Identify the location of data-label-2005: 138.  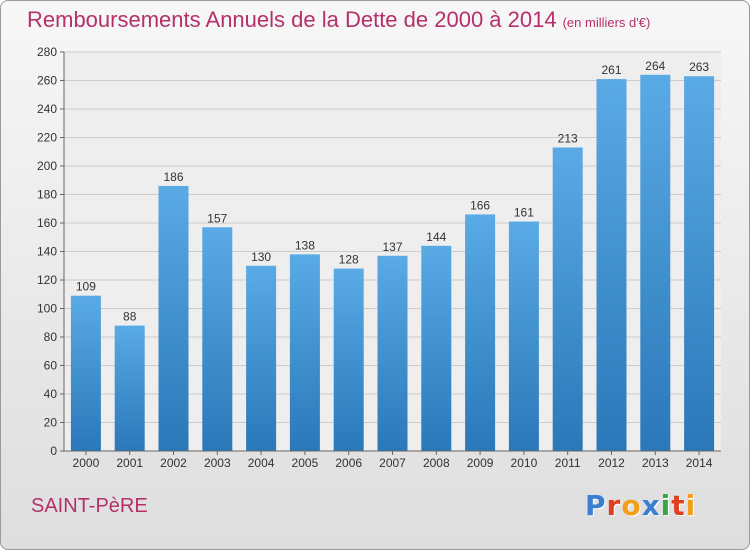
(305, 245).